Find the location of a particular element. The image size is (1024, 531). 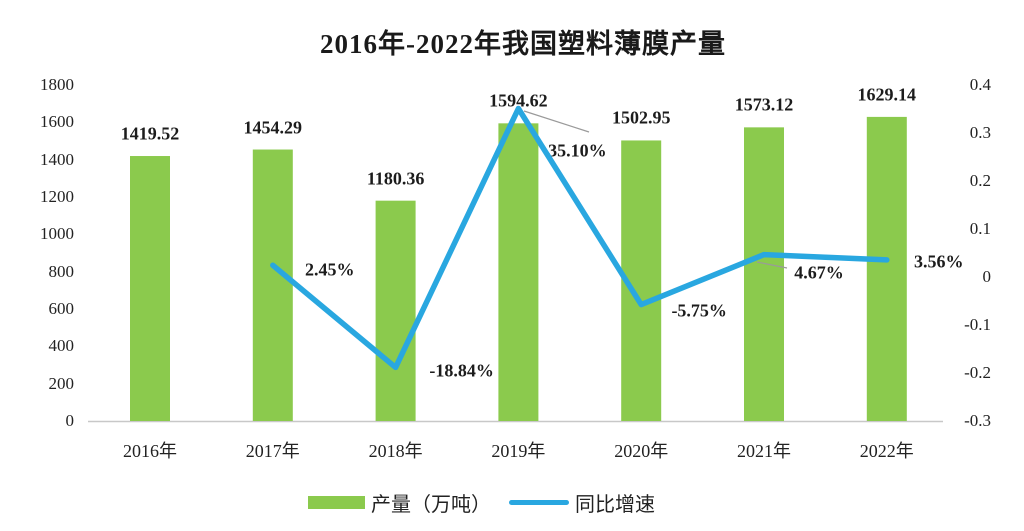

x-axis-label: 2018年 is located at coordinates (395, 451).